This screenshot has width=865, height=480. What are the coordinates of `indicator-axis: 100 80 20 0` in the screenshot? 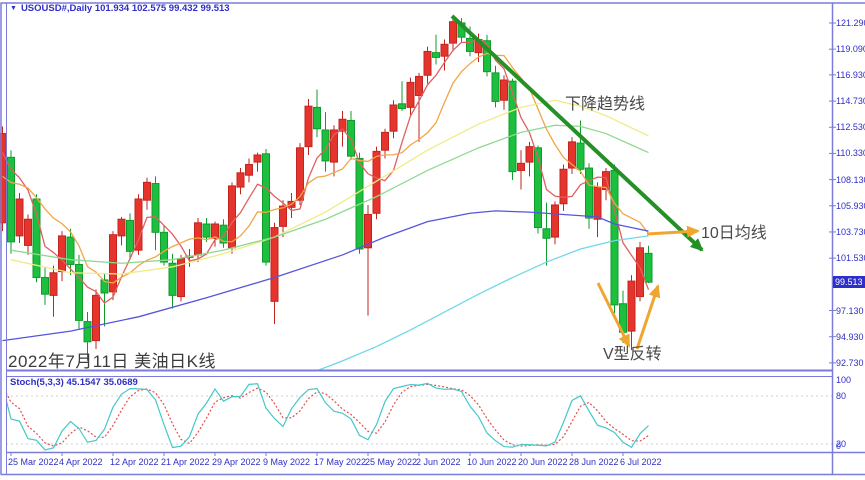 It's located at (850, 240).